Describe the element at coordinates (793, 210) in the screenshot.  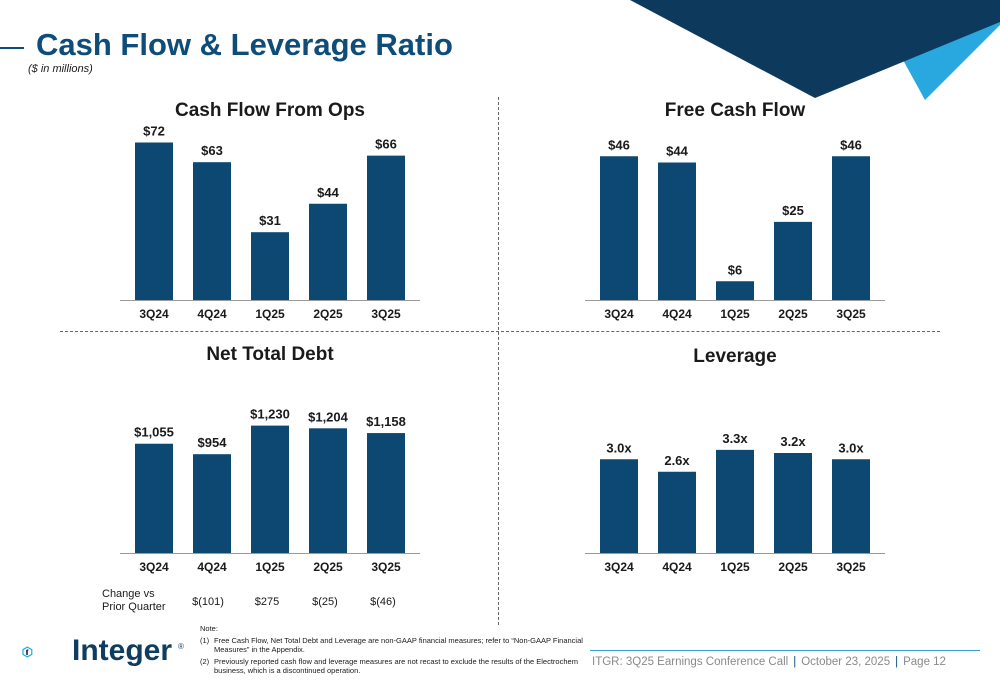
I see `data-label: $25` at that location.